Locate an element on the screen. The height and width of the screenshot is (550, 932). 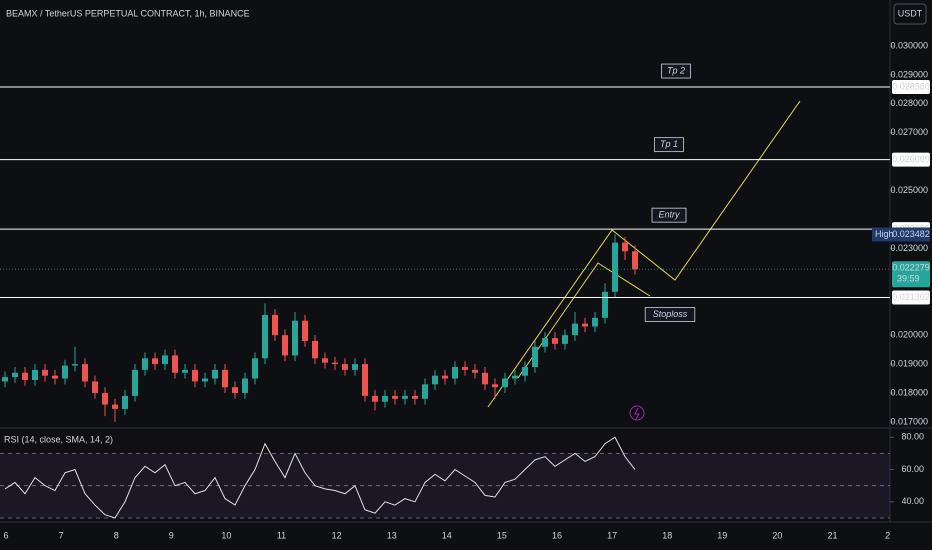
level-name: Tp 2 is located at coordinates (676, 70).